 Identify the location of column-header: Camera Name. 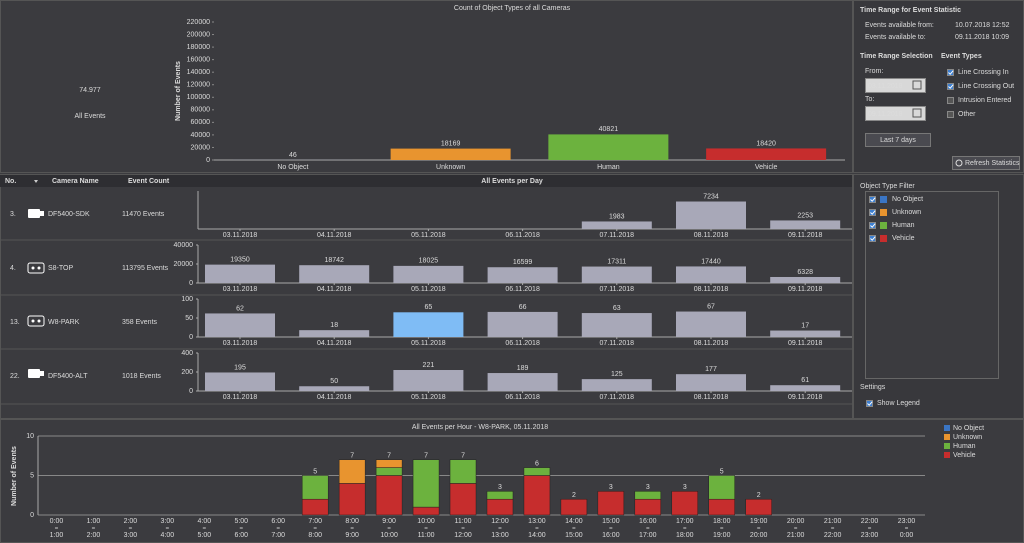
(75, 181).